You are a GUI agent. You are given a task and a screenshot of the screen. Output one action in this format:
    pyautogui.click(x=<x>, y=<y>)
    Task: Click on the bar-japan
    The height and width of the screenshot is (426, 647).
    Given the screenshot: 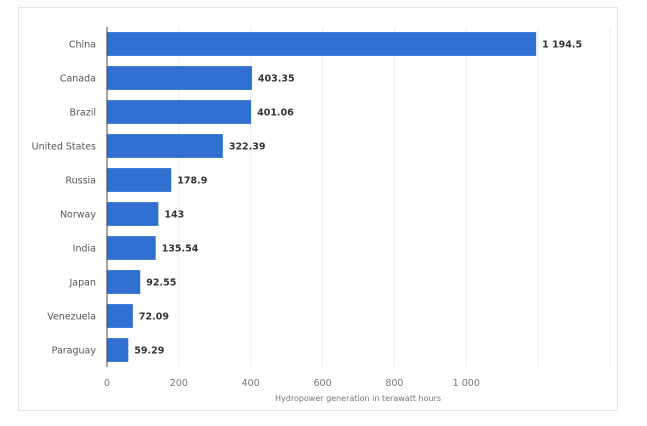 What is the action you would take?
    pyautogui.click(x=124, y=282)
    